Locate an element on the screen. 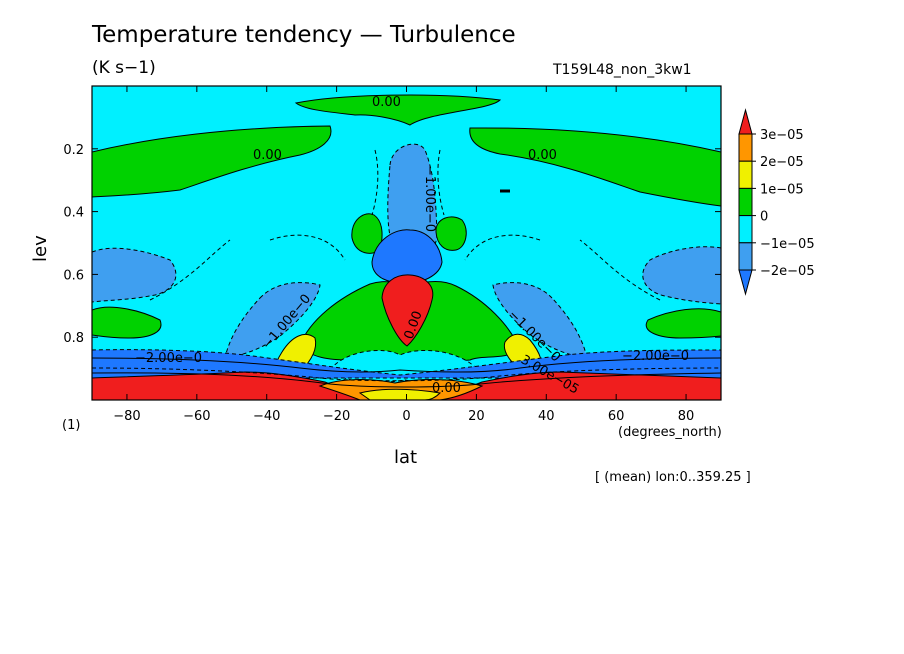  region-right-mid-blue is located at coordinates (681, 275).